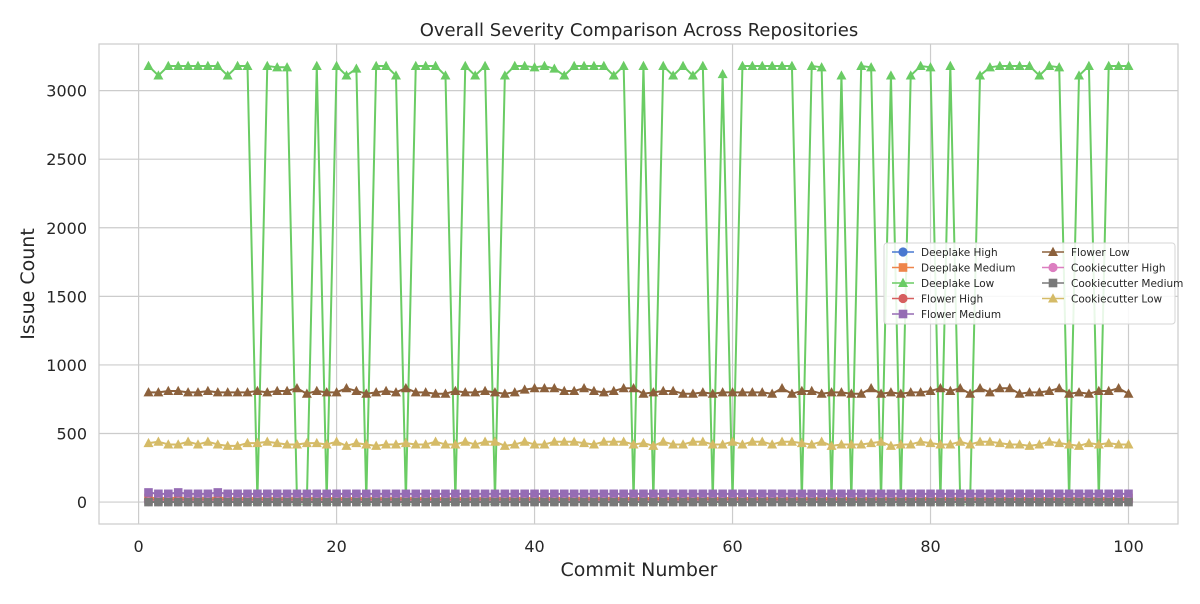  I want to click on x-tick-label: 60, so click(732, 546).